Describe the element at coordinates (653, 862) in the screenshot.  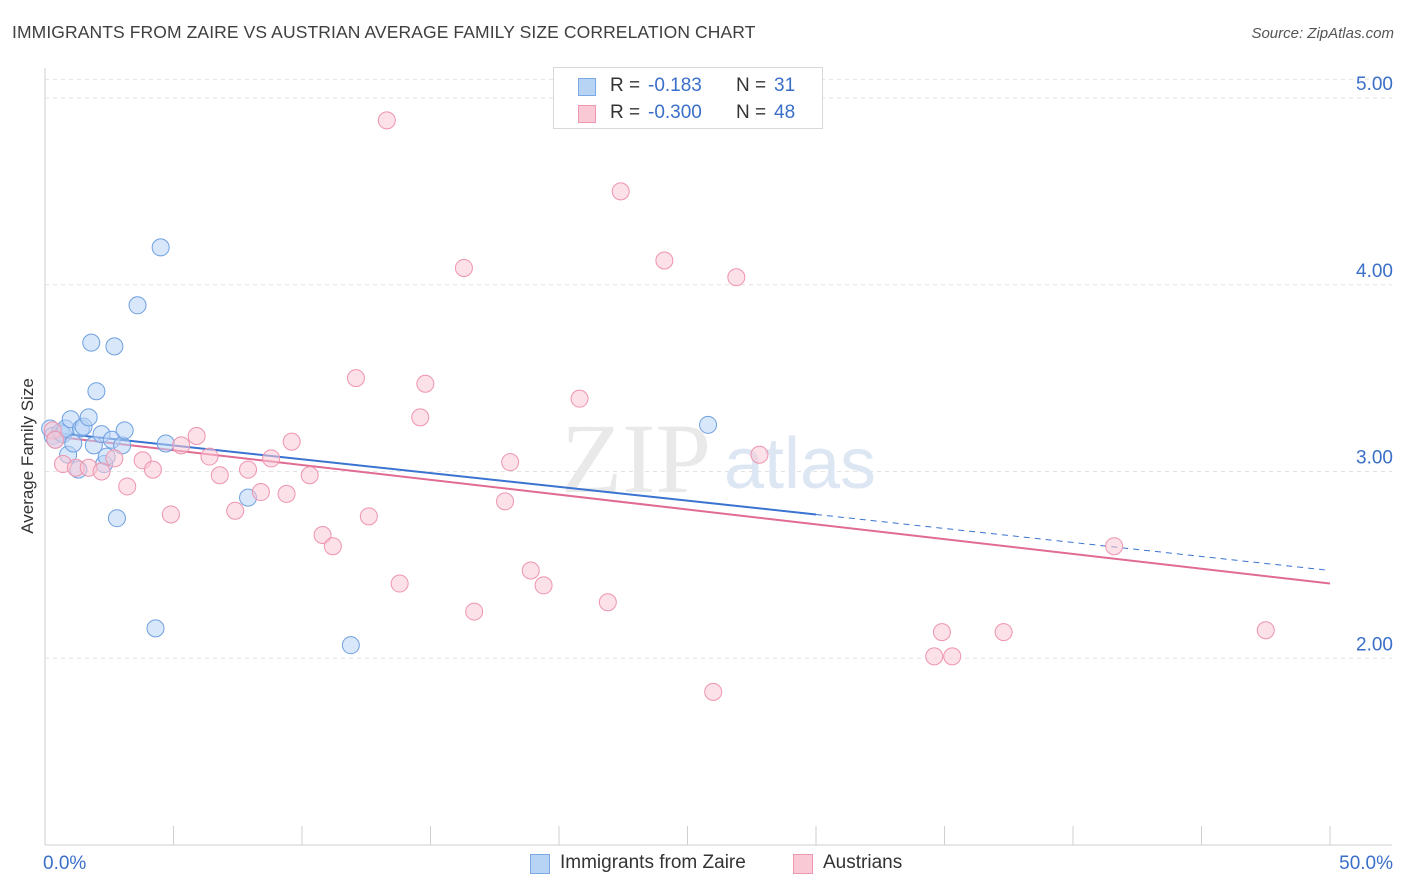
I see `bottom-legend-label: Immigrants from Zaire` at that location.